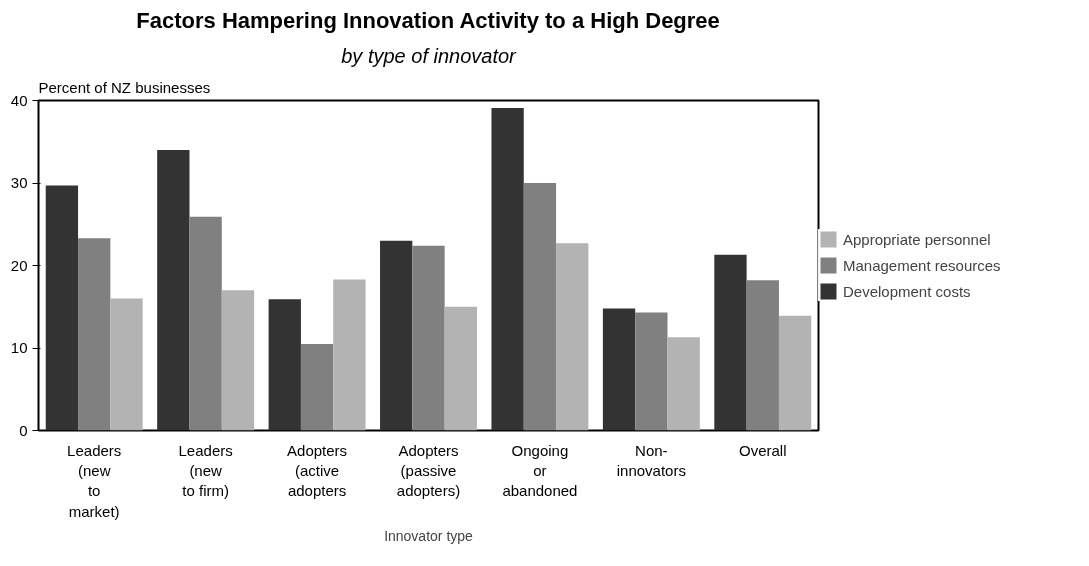  Describe the element at coordinates (317, 470) in the screenshot. I see `x-tick-label: Adopters (active adopters` at that location.